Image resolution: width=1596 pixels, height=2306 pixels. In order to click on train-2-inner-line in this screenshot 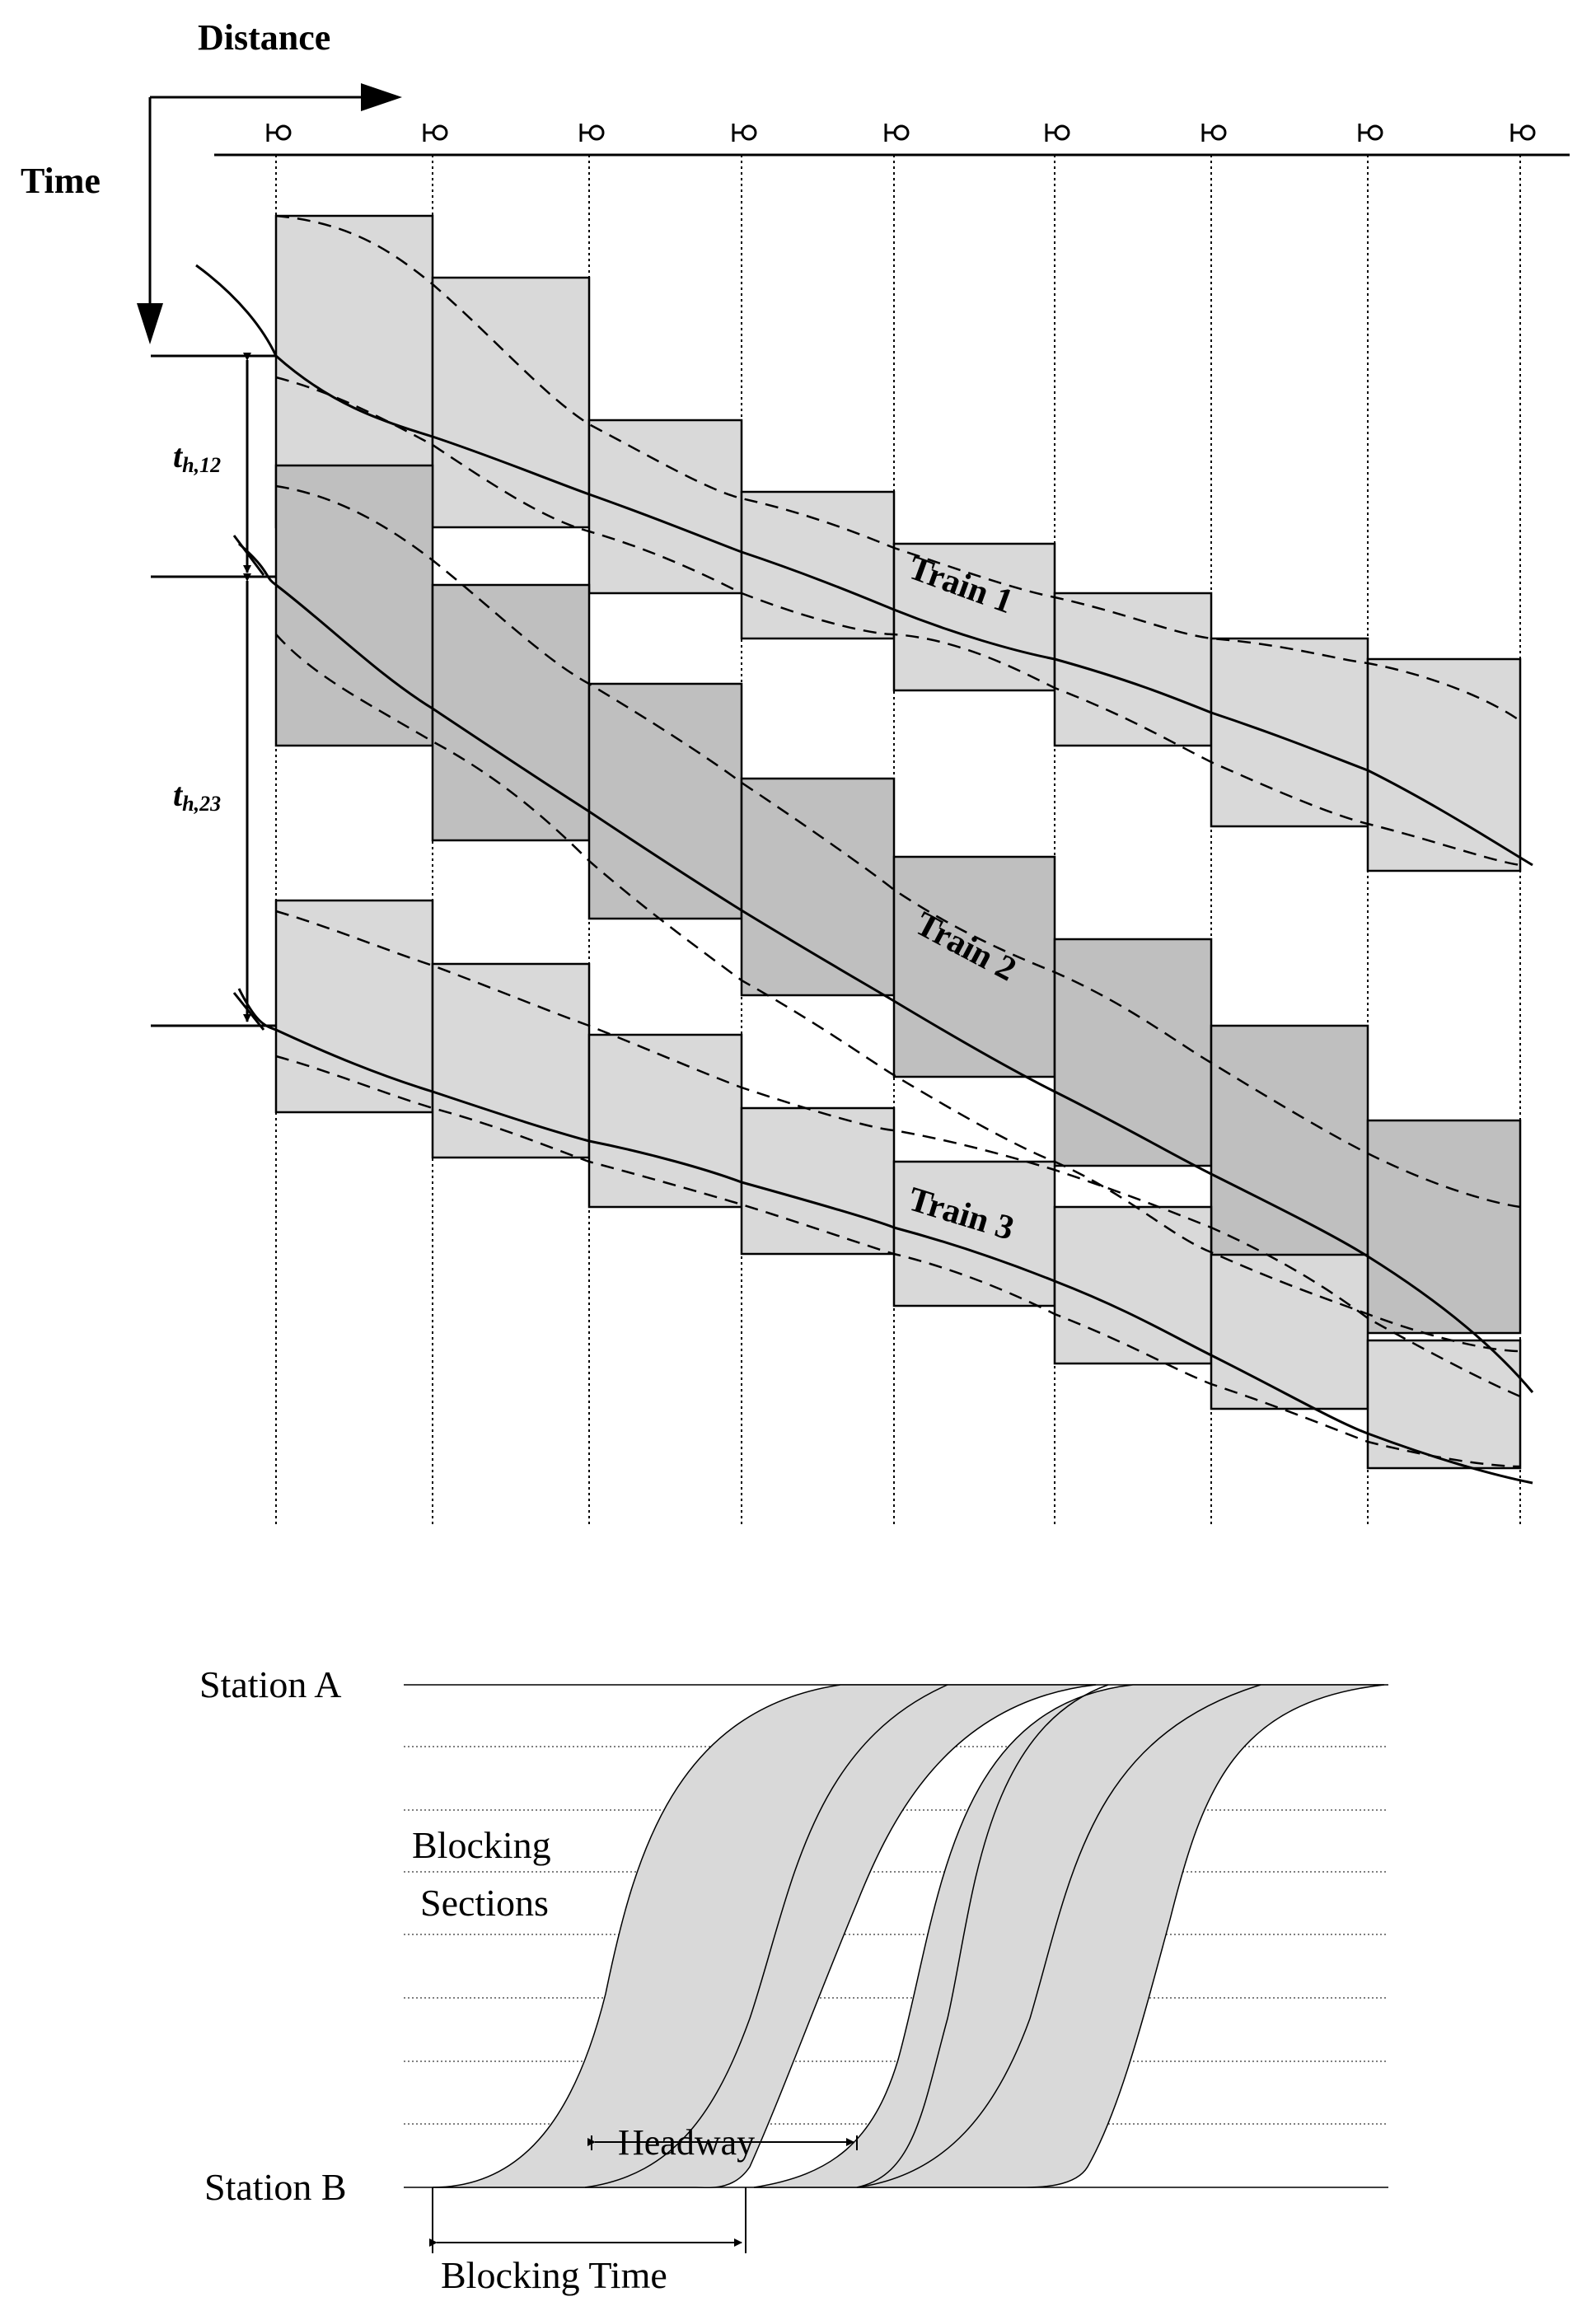, I will do `click(1058, 1936)`.